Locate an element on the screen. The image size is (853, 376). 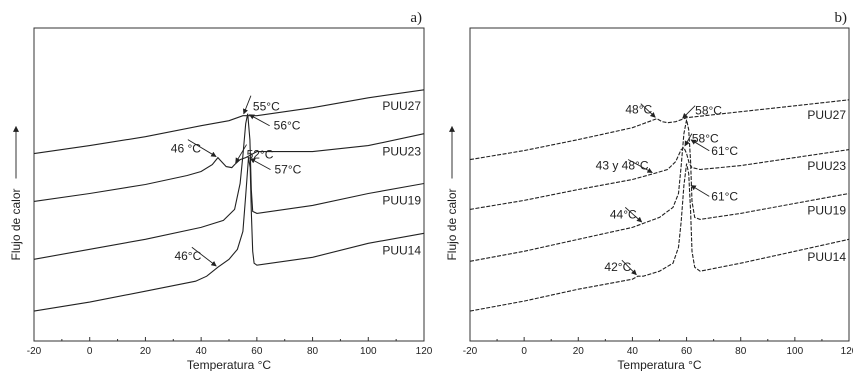
panel-label: a) is located at coordinates (416, 18).